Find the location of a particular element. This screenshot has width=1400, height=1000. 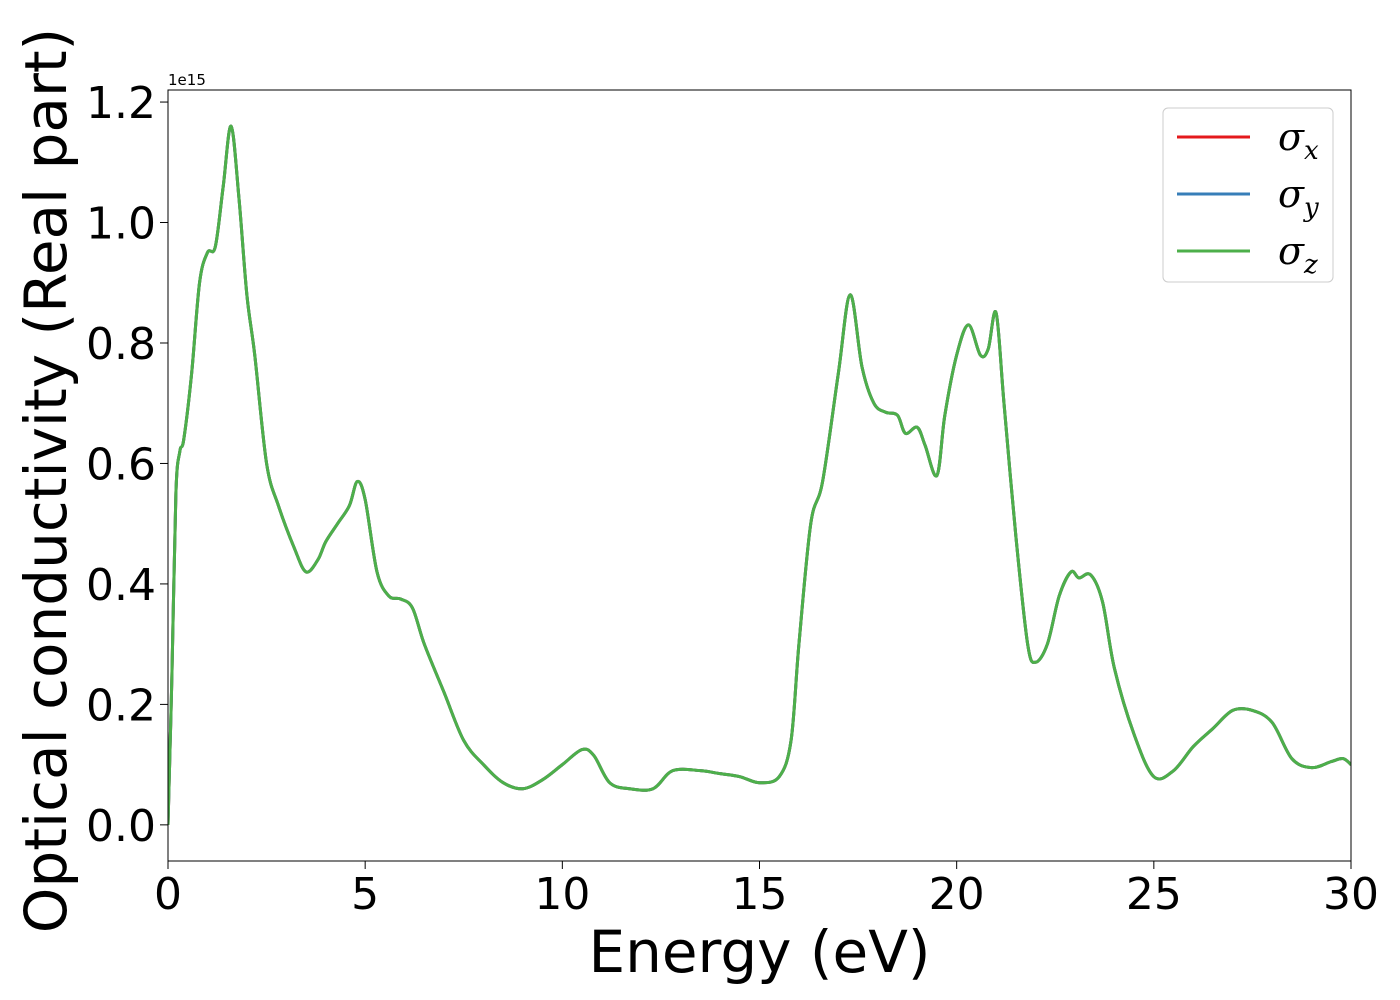

legend-label: σz is located at coordinates (1298, 254).